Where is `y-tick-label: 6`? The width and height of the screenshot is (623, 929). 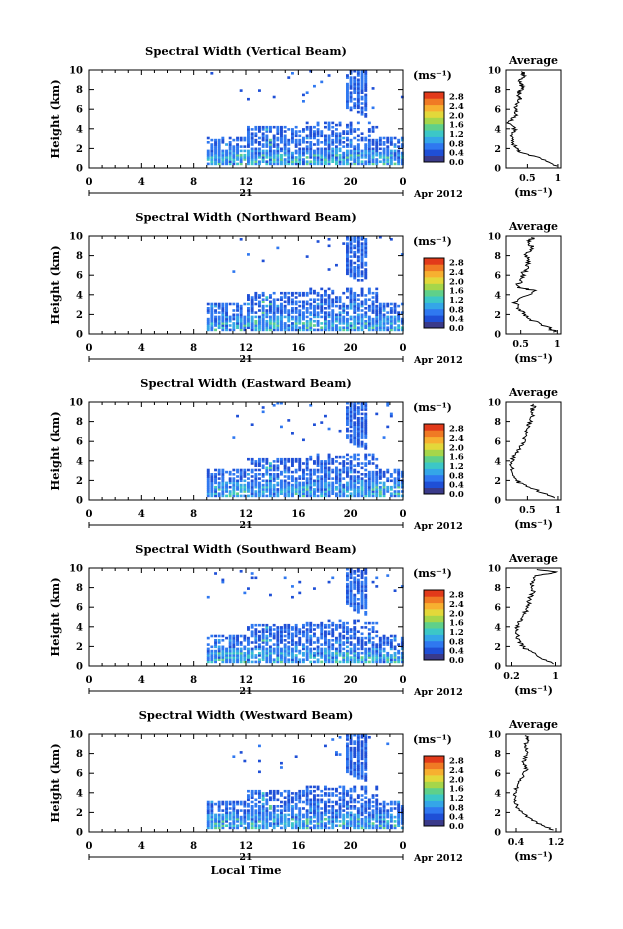
y-tick-label: 6 is located at coordinates (79, 442).